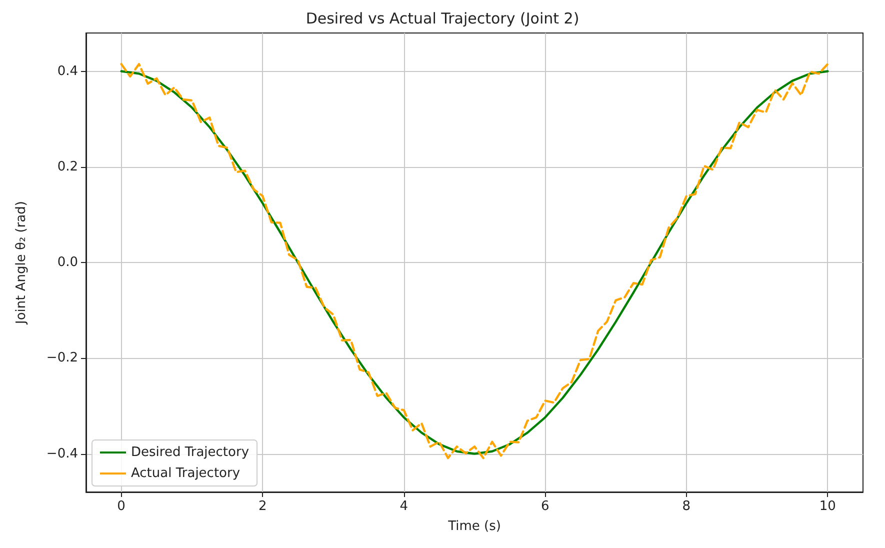  What do you see at coordinates (262, 506) in the screenshot?
I see `x-tick-label: 2` at bounding box center [262, 506].